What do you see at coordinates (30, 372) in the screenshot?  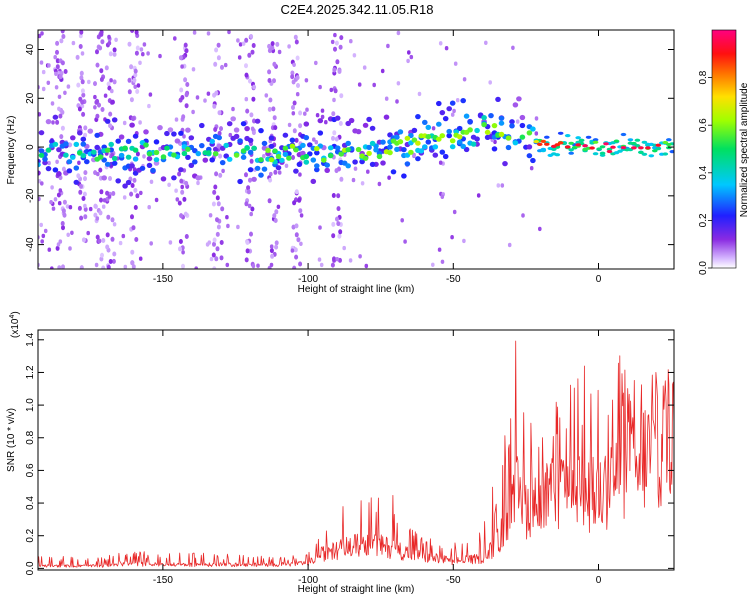 I see `y-tick-label: 1.2` at bounding box center [30, 372].